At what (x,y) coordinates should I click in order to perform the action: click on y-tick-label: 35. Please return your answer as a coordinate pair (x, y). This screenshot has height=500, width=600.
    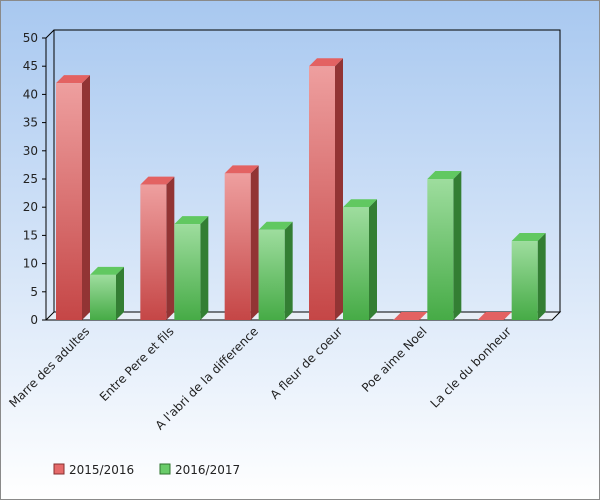
    Looking at the image, I should click on (30, 123).